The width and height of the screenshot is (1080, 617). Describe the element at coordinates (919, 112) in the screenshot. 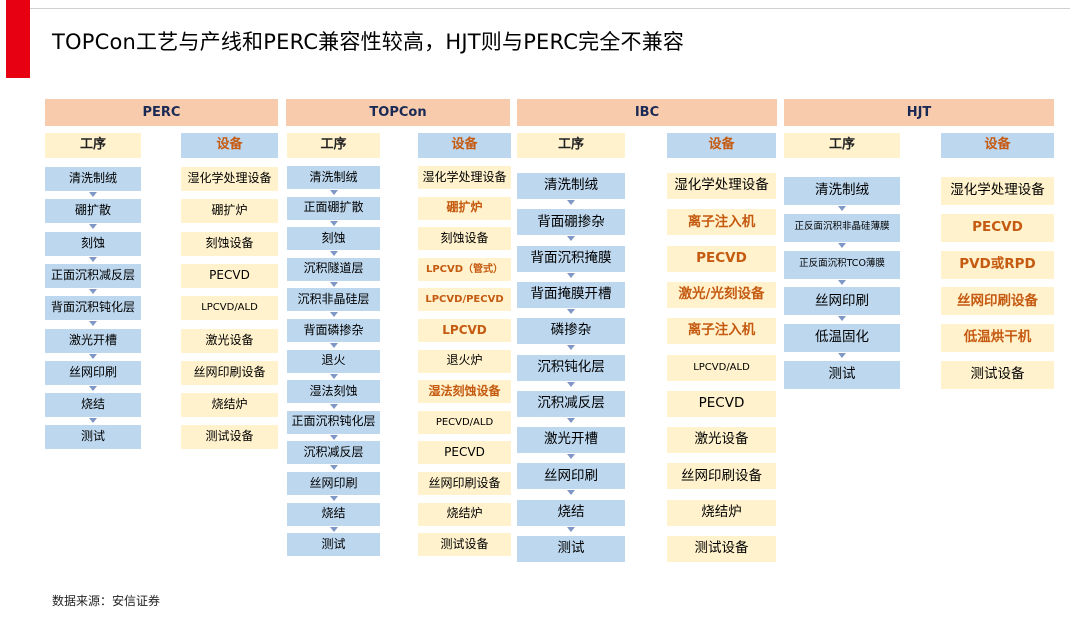

I see `column-header-hjt: HJT` at that location.